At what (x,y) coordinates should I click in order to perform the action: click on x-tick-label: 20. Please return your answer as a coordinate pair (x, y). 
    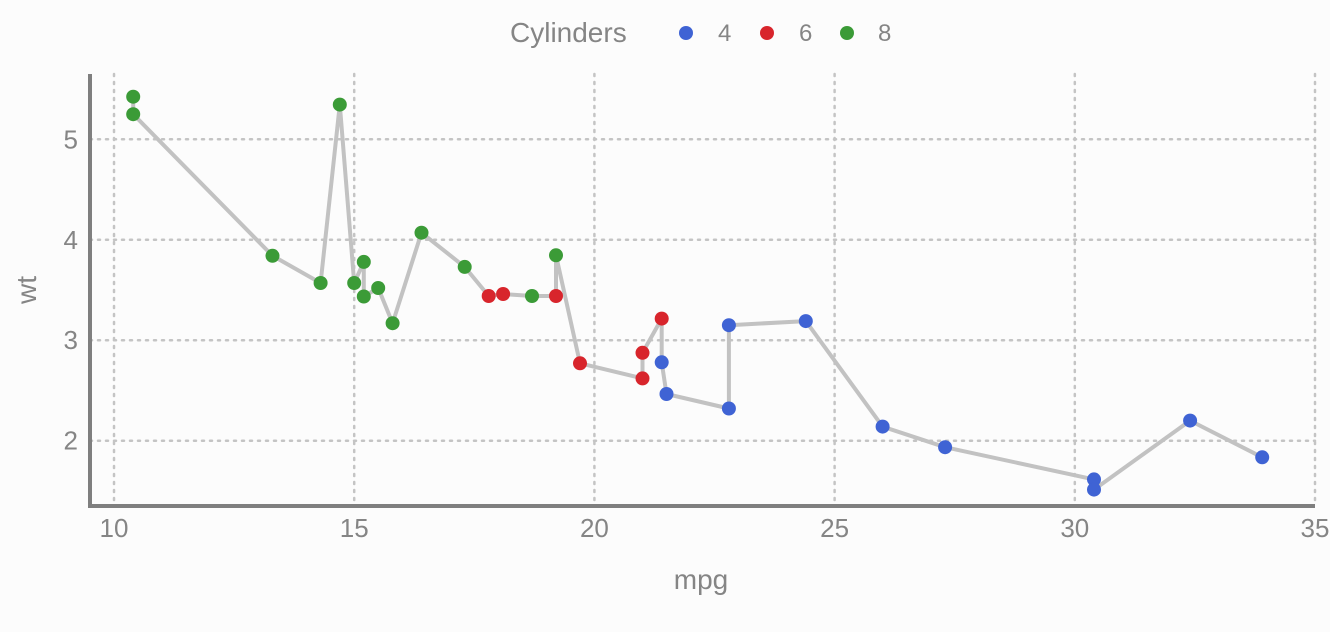
    Looking at the image, I should click on (594, 528).